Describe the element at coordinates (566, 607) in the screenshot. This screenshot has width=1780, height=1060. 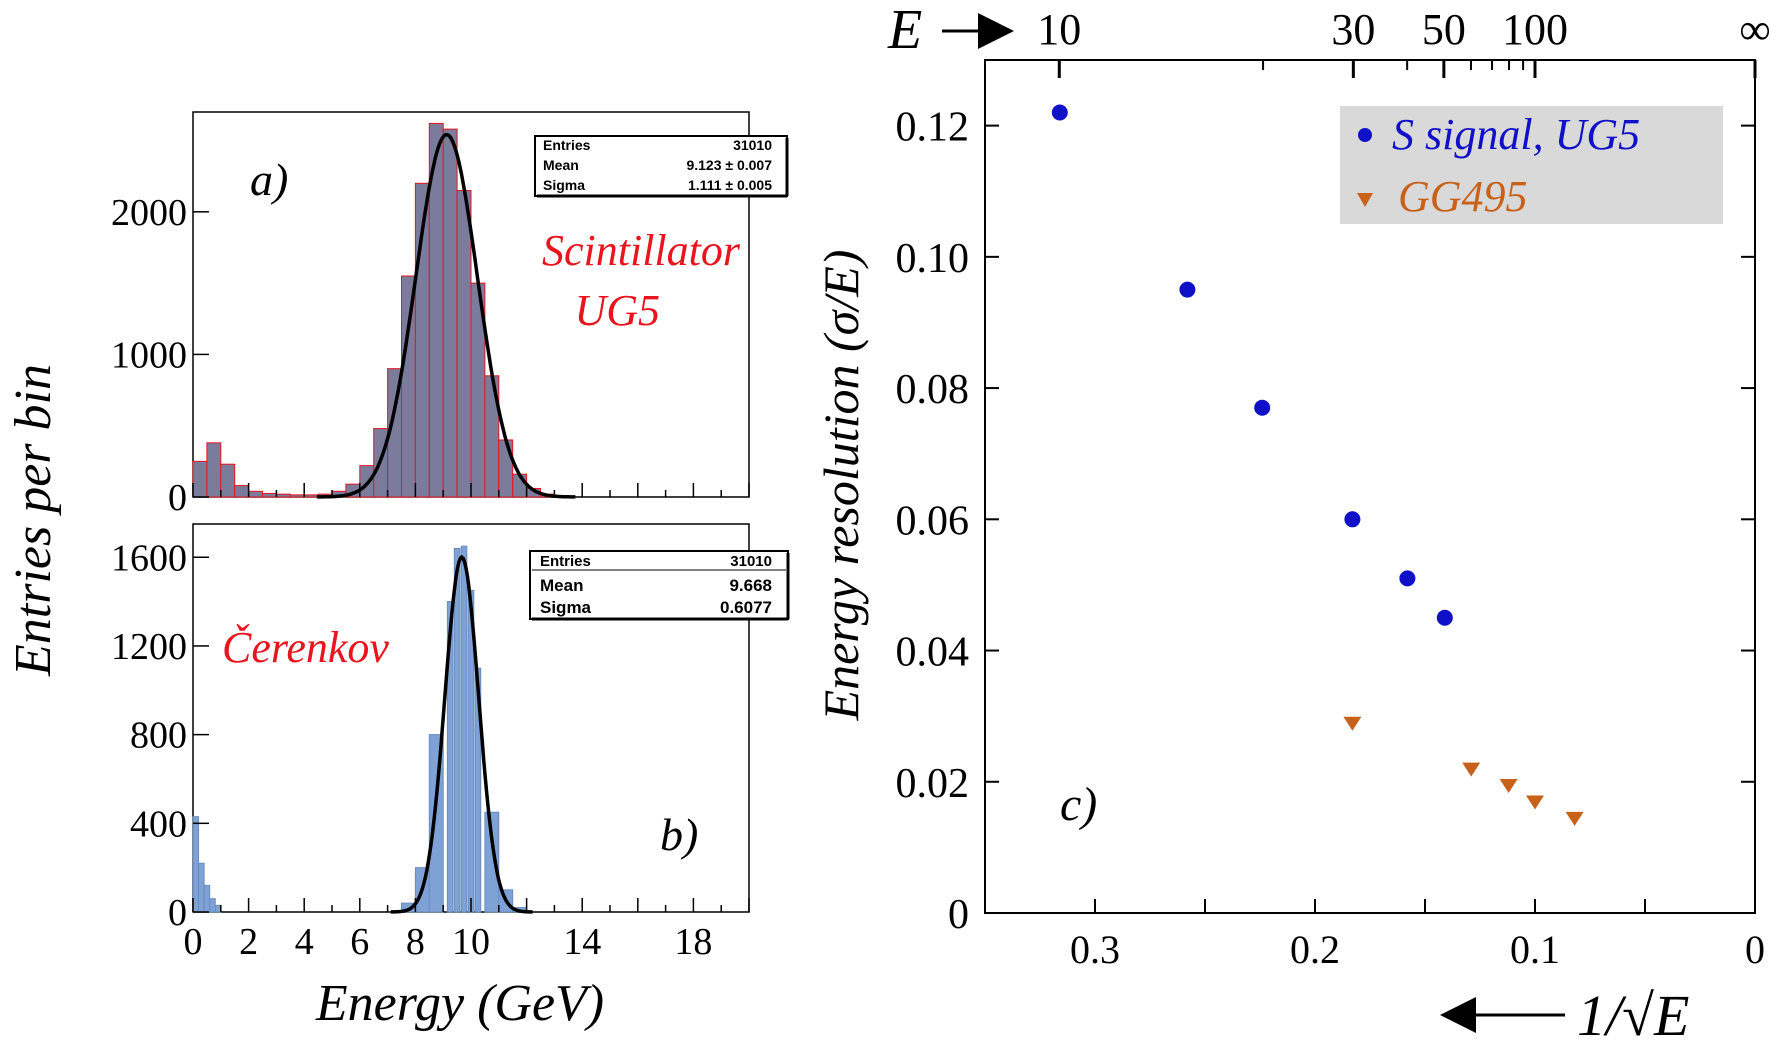
I see `panel-b-stats-sigma-label: Sigma` at that location.